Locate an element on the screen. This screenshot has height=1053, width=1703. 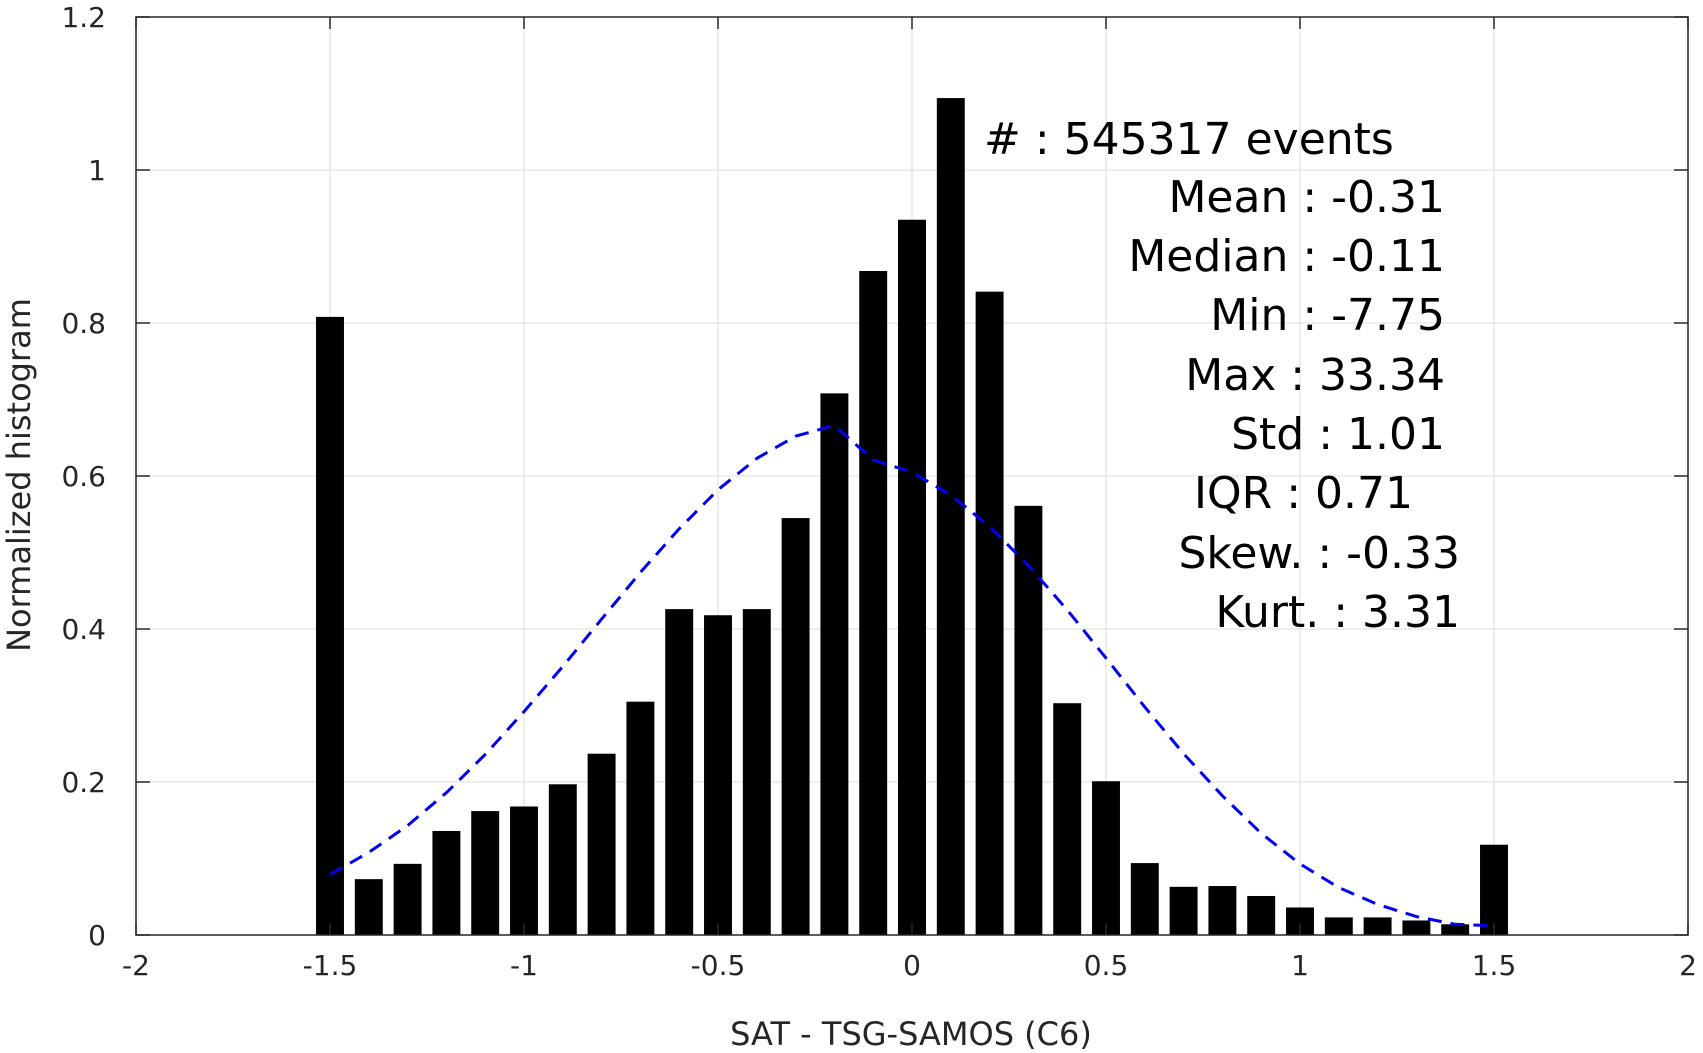
stat-line: # : 545317 events is located at coordinates (1189, 139).